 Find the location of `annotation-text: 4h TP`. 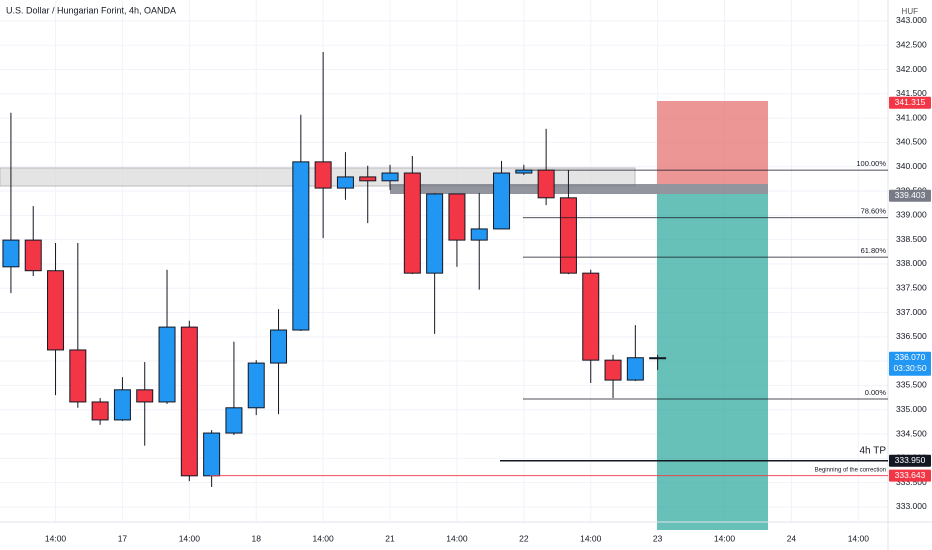

annotation-text: 4h TP is located at coordinates (873, 450).